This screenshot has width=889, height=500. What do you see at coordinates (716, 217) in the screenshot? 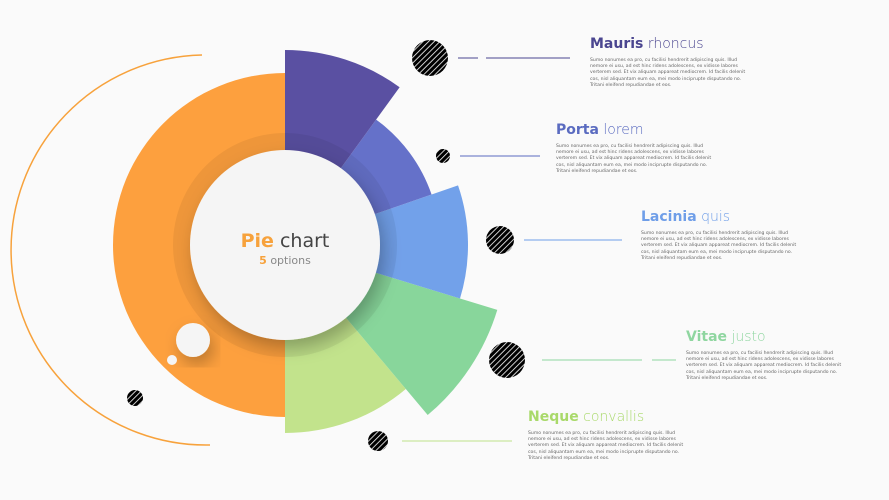
I see `option-light: quis` at bounding box center [716, 217].